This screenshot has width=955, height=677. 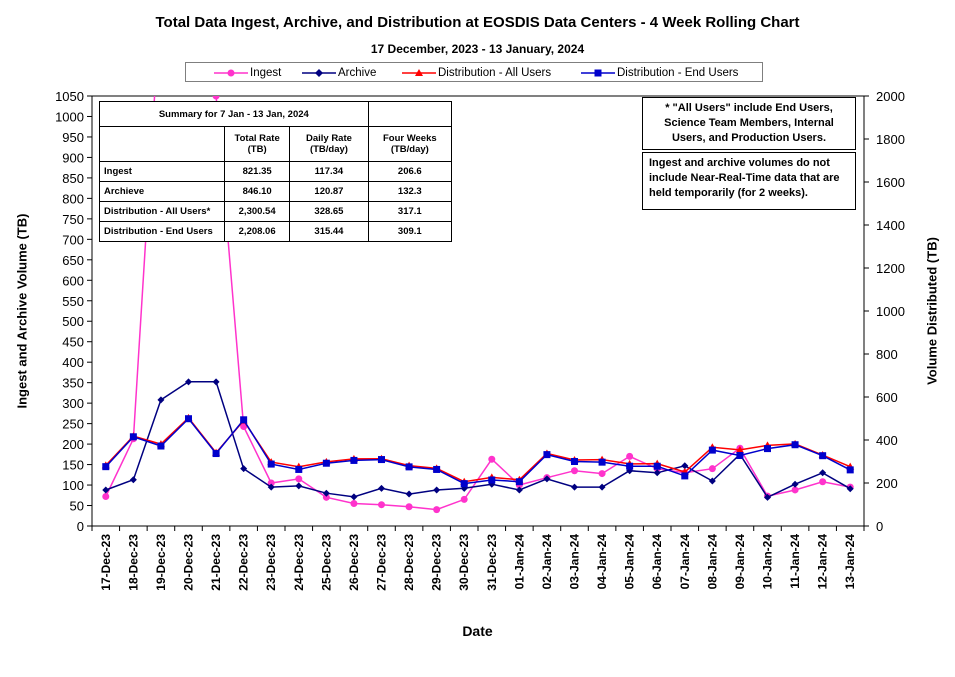 What do you see at coordinates (410, 144) in the screenshot?
I see `summary-col-four: Four Weeks (TB/day)` at bounding box center [410, 144].